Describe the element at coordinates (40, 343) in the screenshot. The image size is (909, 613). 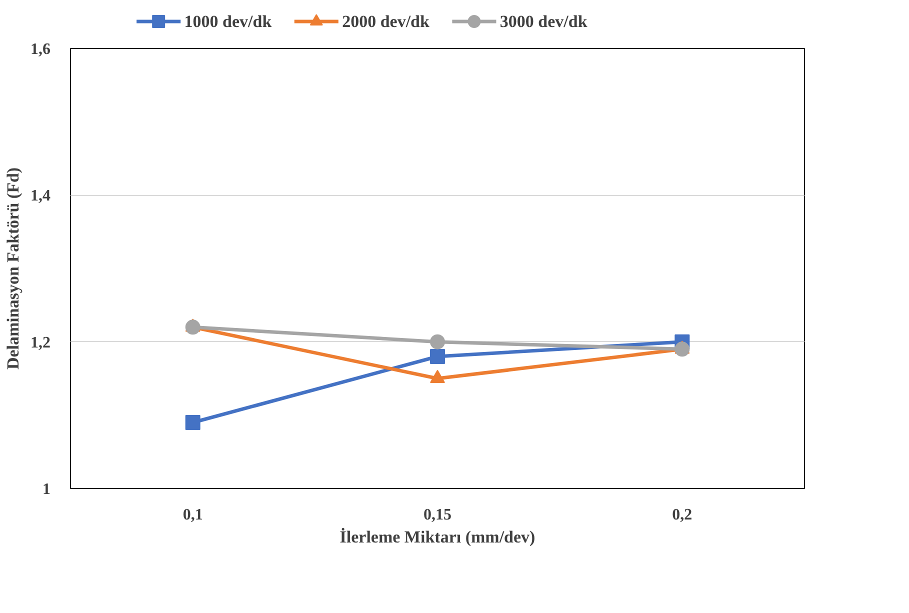
I see `y-tick-label: 1,2` at that location.